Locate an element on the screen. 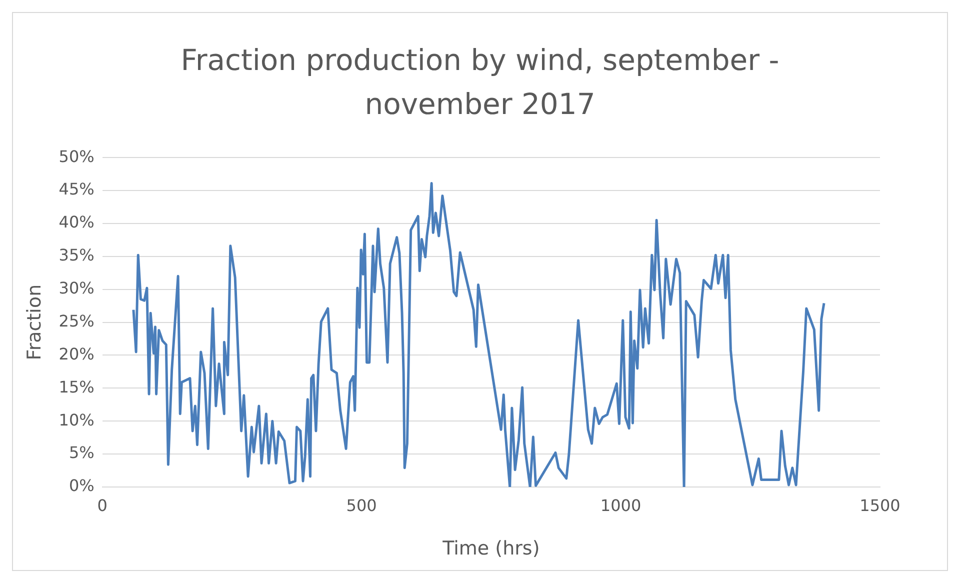 The height and width of the screenshot is (581, 958). y-axis-title: Fraction is located at coordinates (34, 322).